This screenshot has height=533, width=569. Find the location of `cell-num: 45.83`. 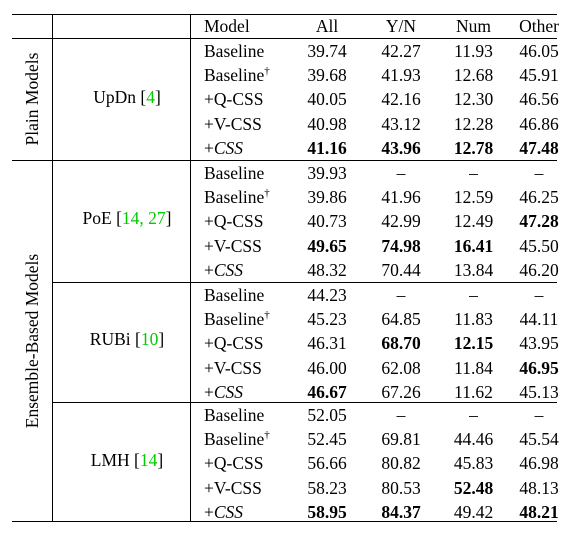

cell-num: 45.83 is located at coordinates (473, 463).